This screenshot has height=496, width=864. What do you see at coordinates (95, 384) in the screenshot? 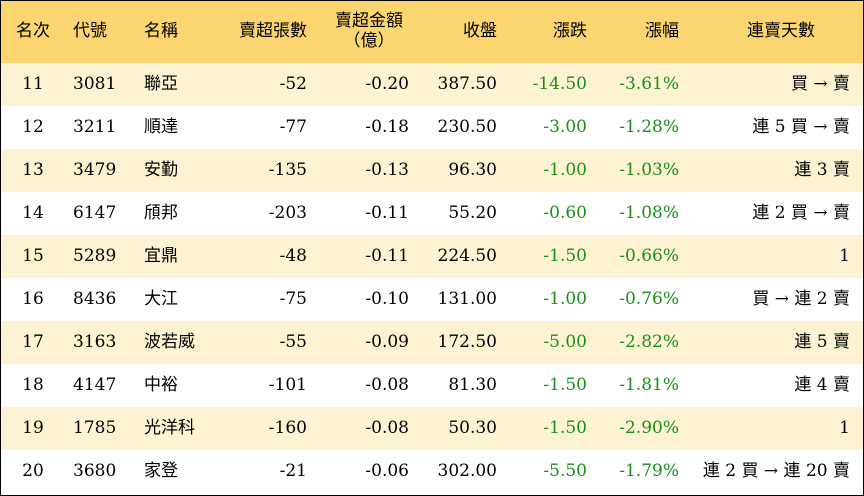
I see `code-cell: 4147` at bounding box center [95, 384].